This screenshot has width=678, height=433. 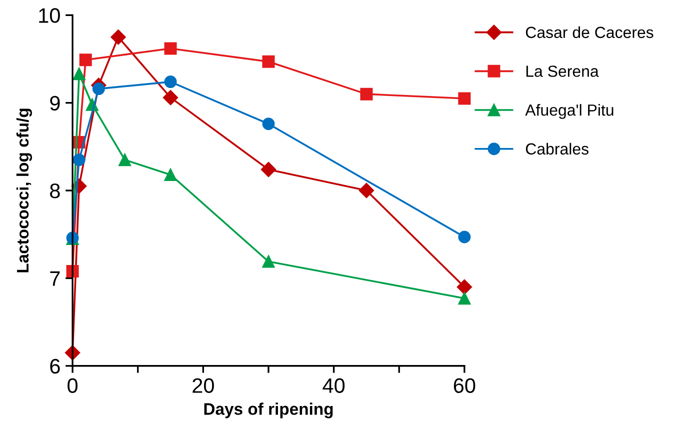 What do you see at coordinates (268, 410) in the screenshot?
I see `x-axis-title: Days of ripening` at bounding box center [268, 410].